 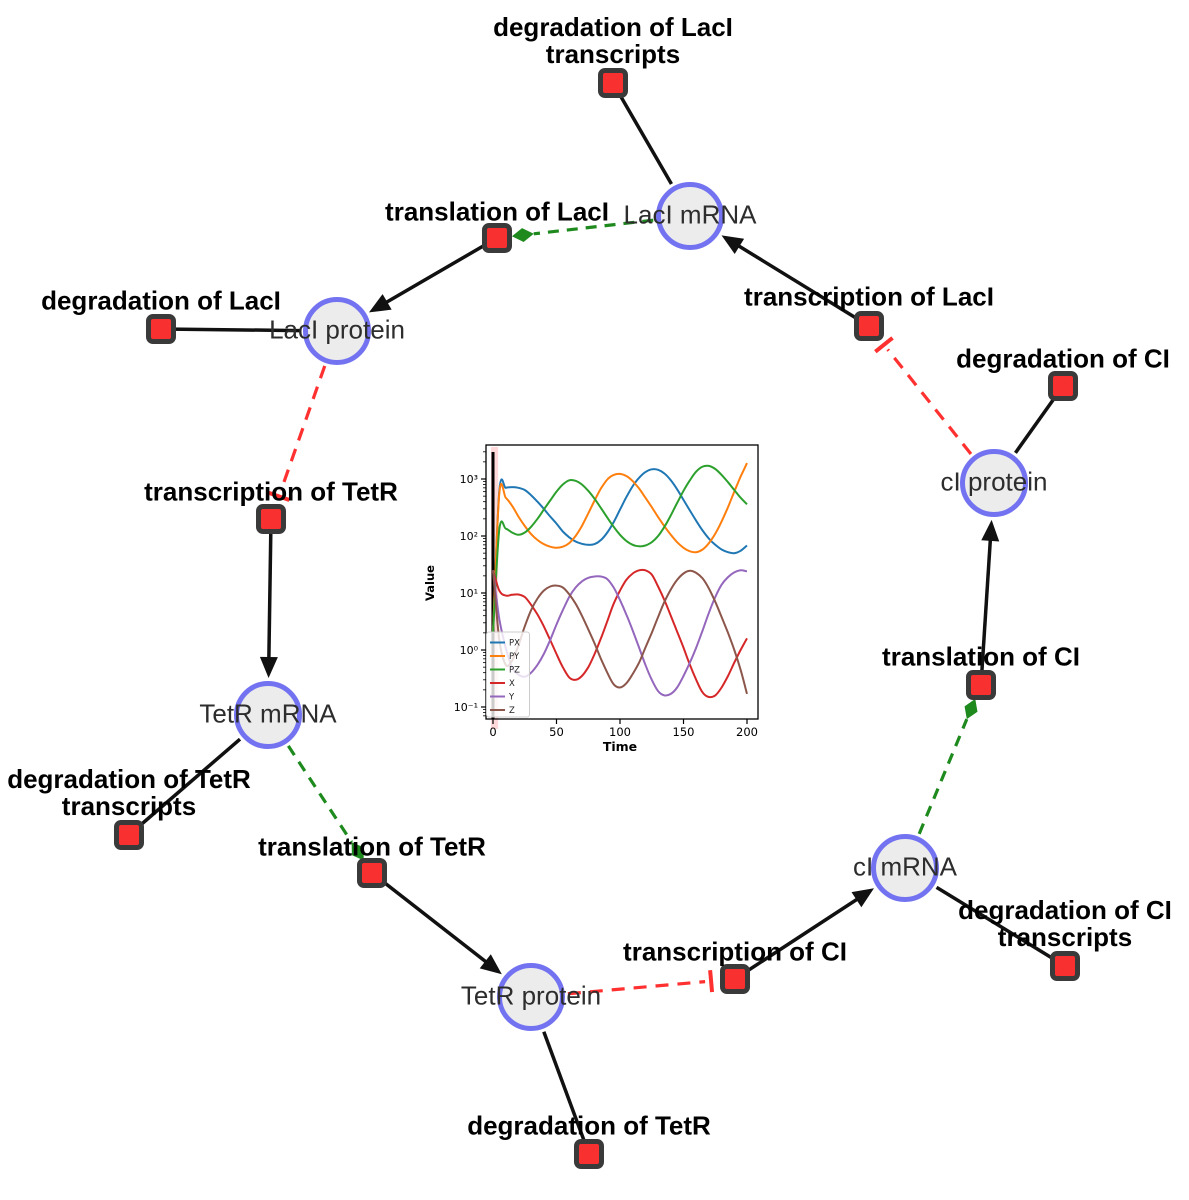 I want to click on chart-plot-border, so click(x=622, y=582).